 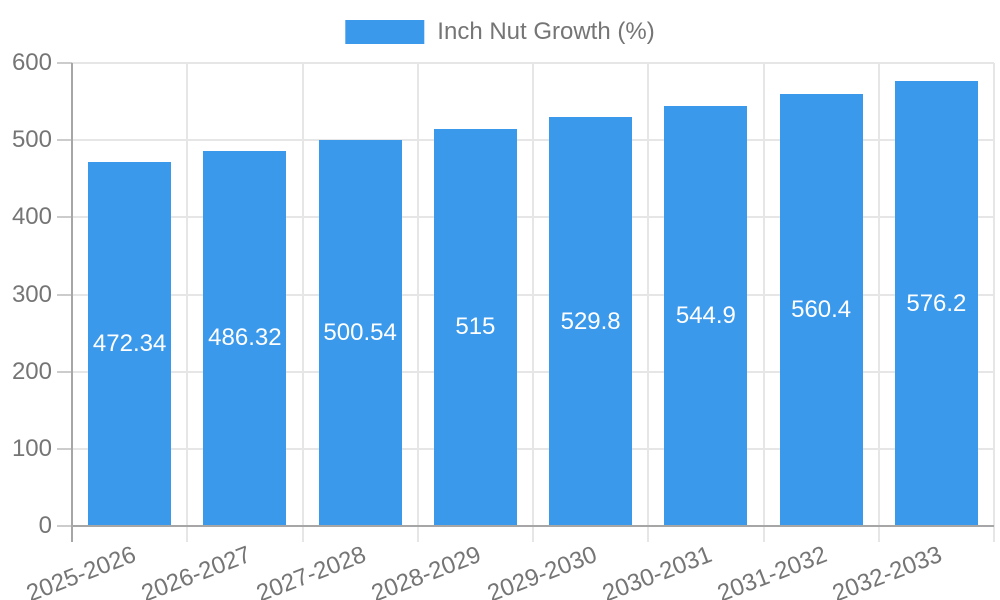 What do you see at coordinates (72, 302) in the screenshot?
I see `y-axis-line` at bounding box center [72, 302].